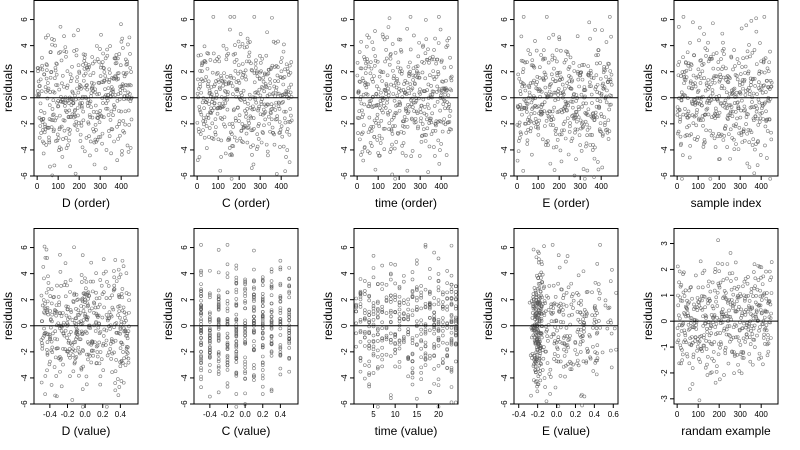 This screenshot has width=800, height=450. I want to click on x-tick-label: 0.4, so click(281, 414).